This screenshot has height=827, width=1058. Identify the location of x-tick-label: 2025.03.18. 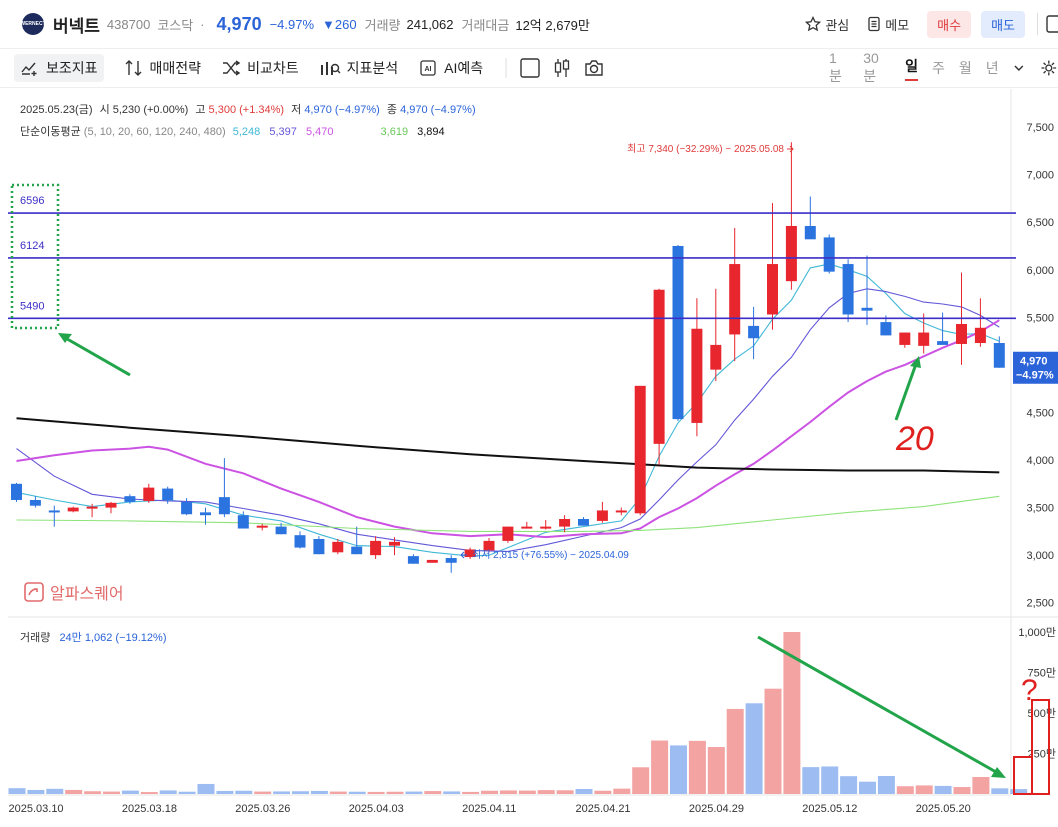
(149, 809).